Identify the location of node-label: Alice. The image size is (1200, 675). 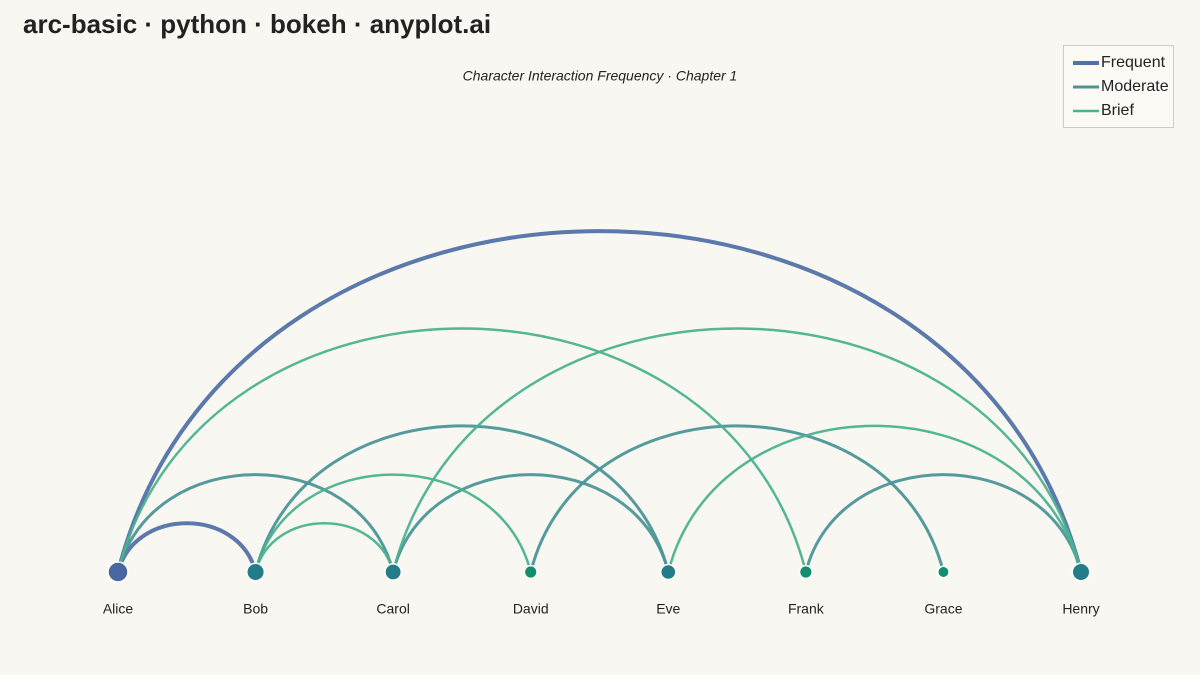
(118, 609).